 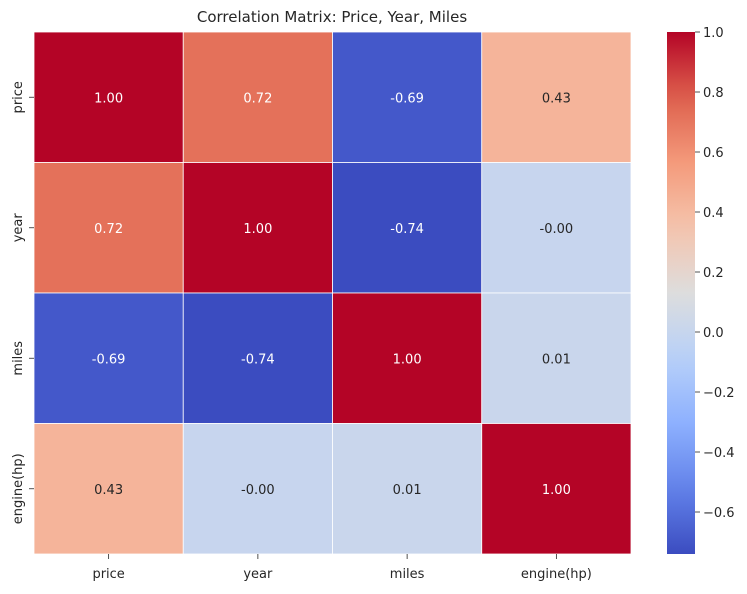 What do you see at coordinates (701, 290) in the screenshot?
I see `colorbar: 1.0 0.8 0.6 0.4 0.2 0.0 −0.2 −0.4 −0.6` at bounding box center [701, 290].